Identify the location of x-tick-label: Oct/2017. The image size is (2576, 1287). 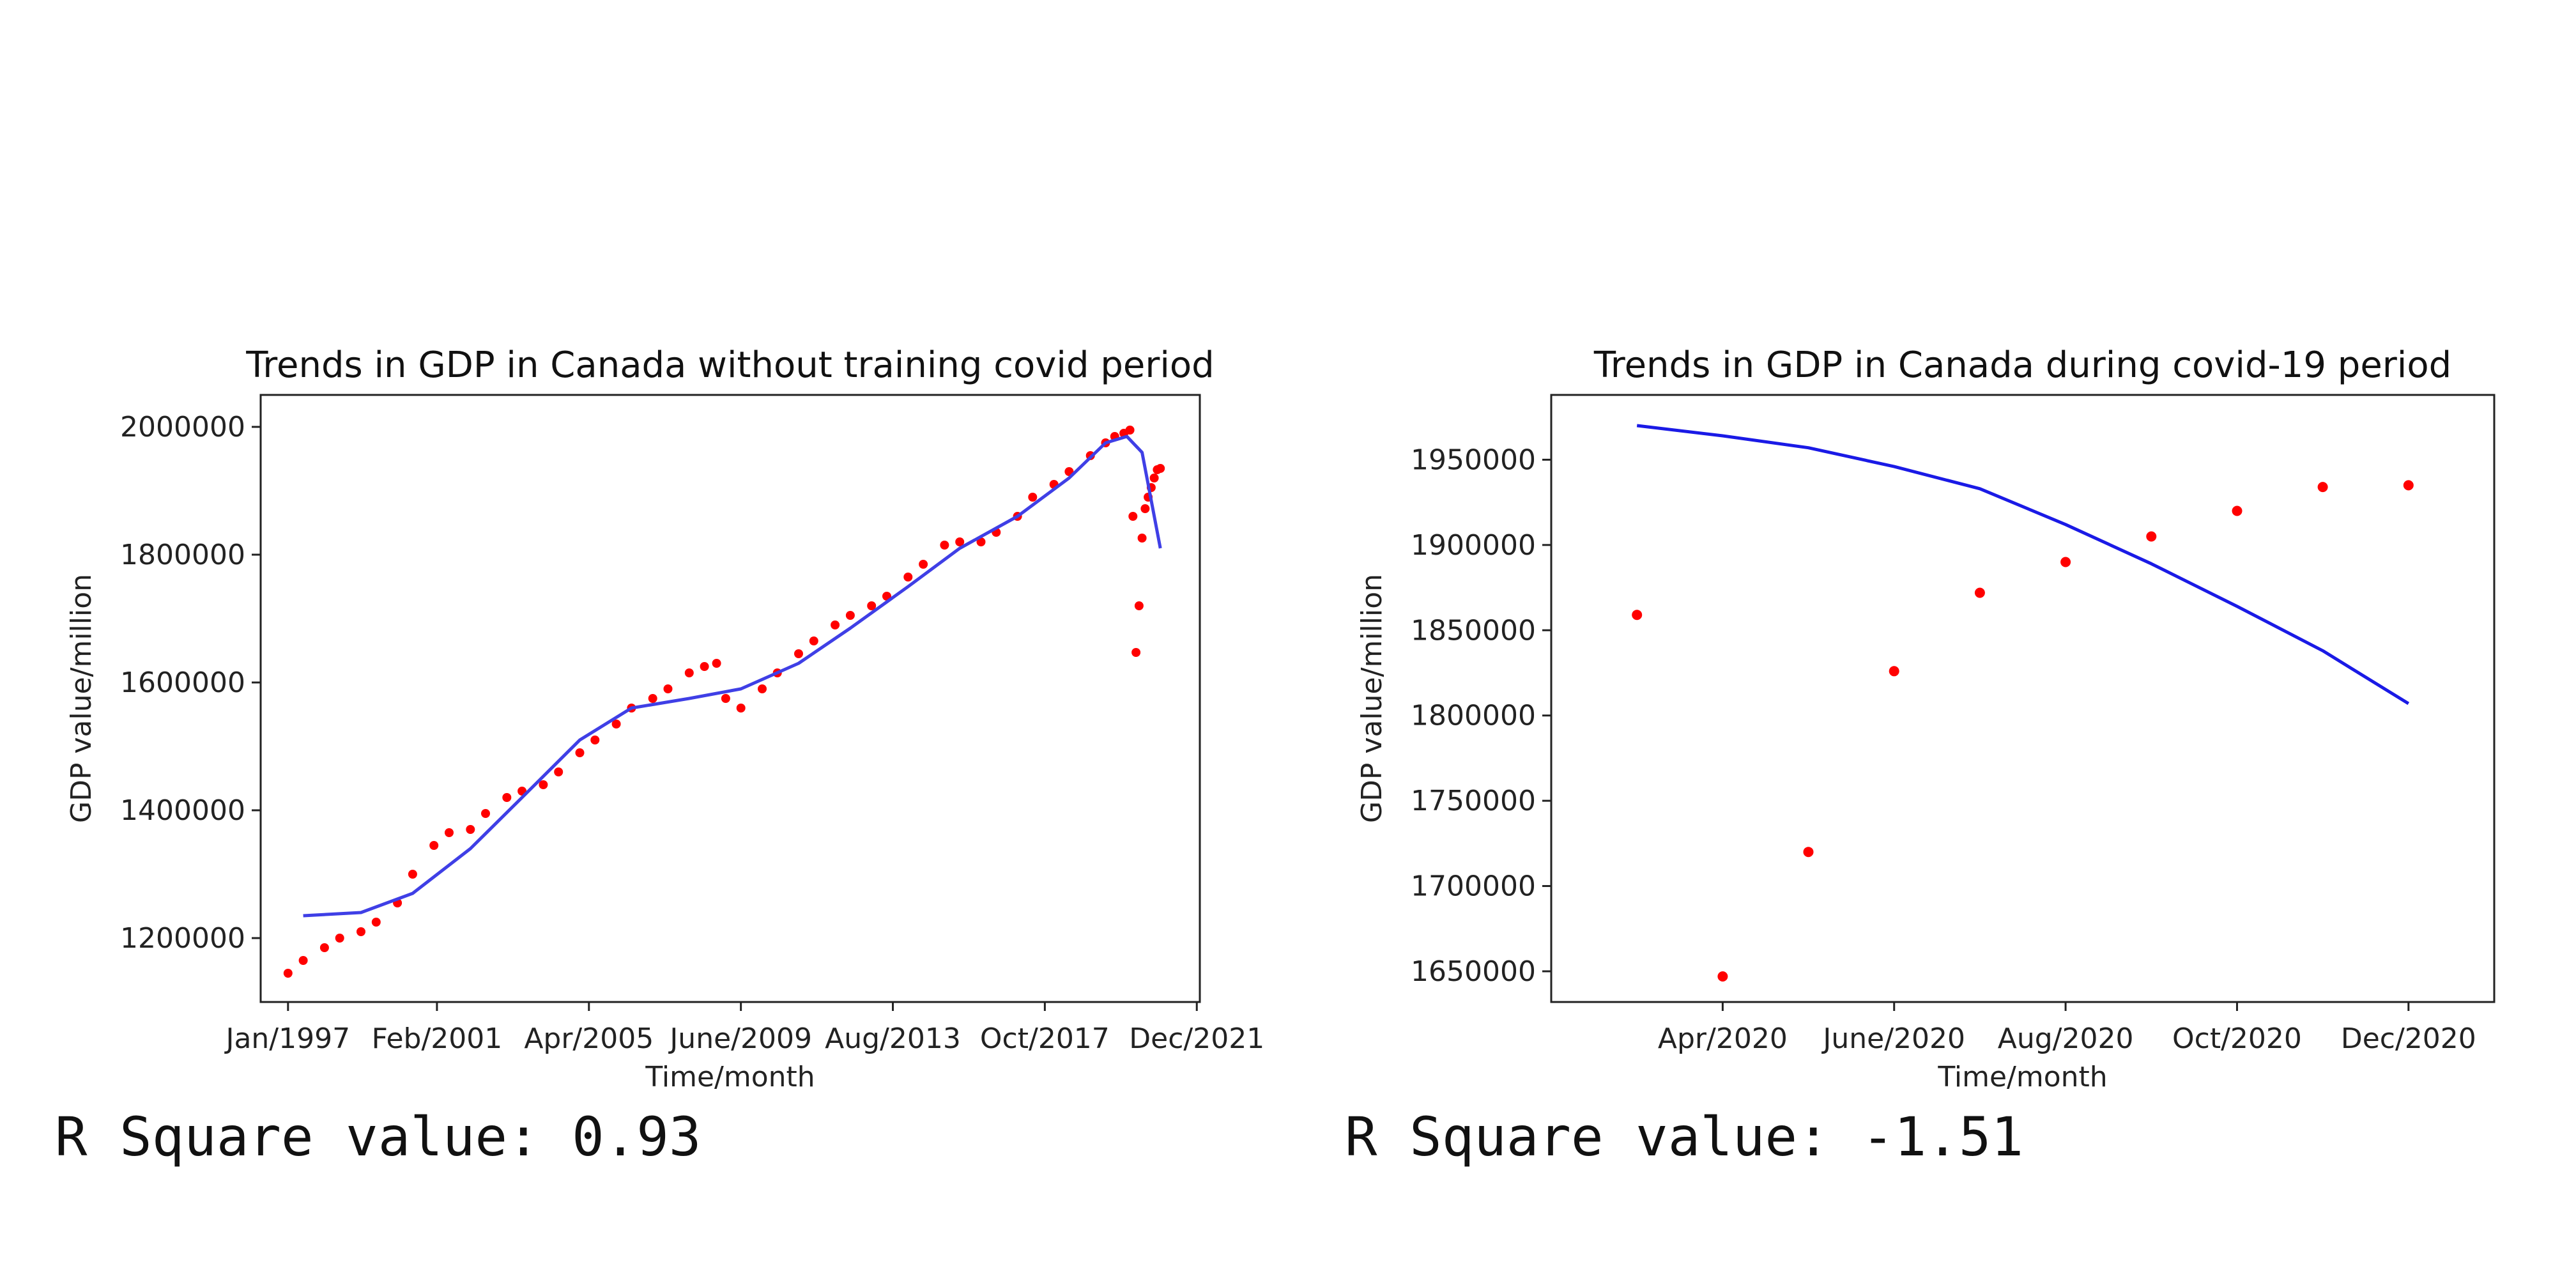
(1045, 1038).